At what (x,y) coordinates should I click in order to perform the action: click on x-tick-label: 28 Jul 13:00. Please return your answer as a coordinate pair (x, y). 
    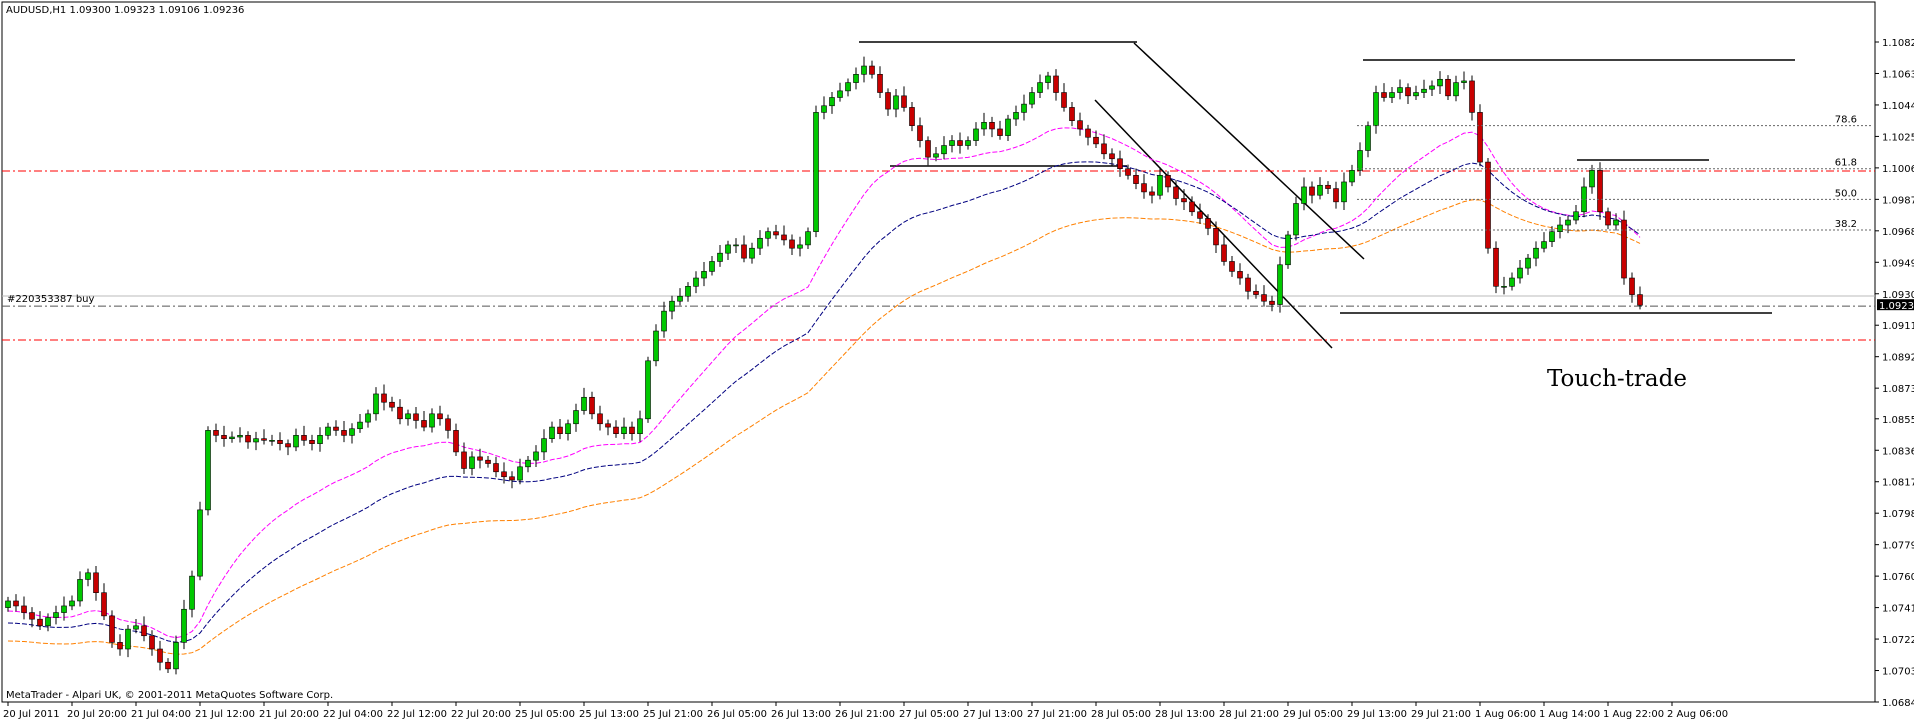
    Looking at the image, I should click on (1185, 714).